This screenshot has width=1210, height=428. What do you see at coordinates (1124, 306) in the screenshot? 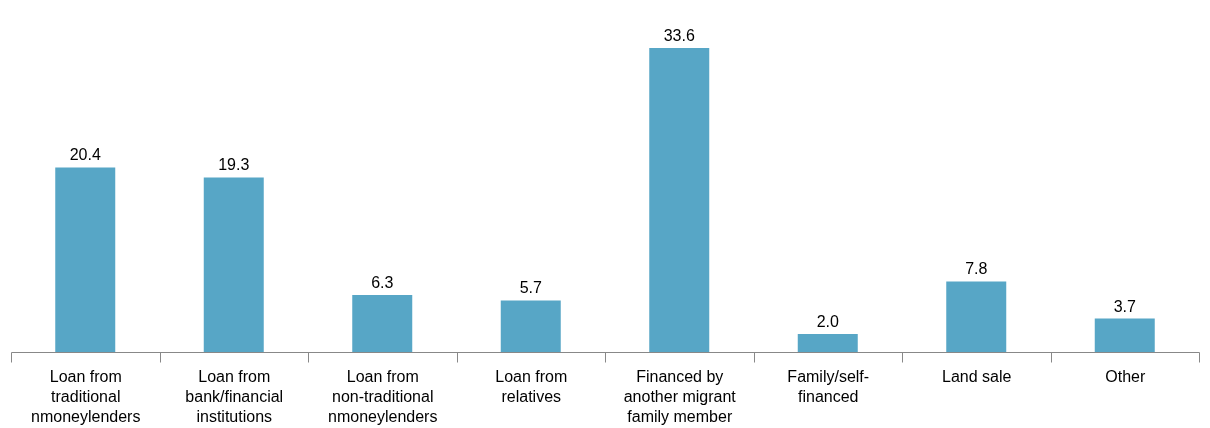
I see `data-label: 3.7` at bounding box center [1124, 306].